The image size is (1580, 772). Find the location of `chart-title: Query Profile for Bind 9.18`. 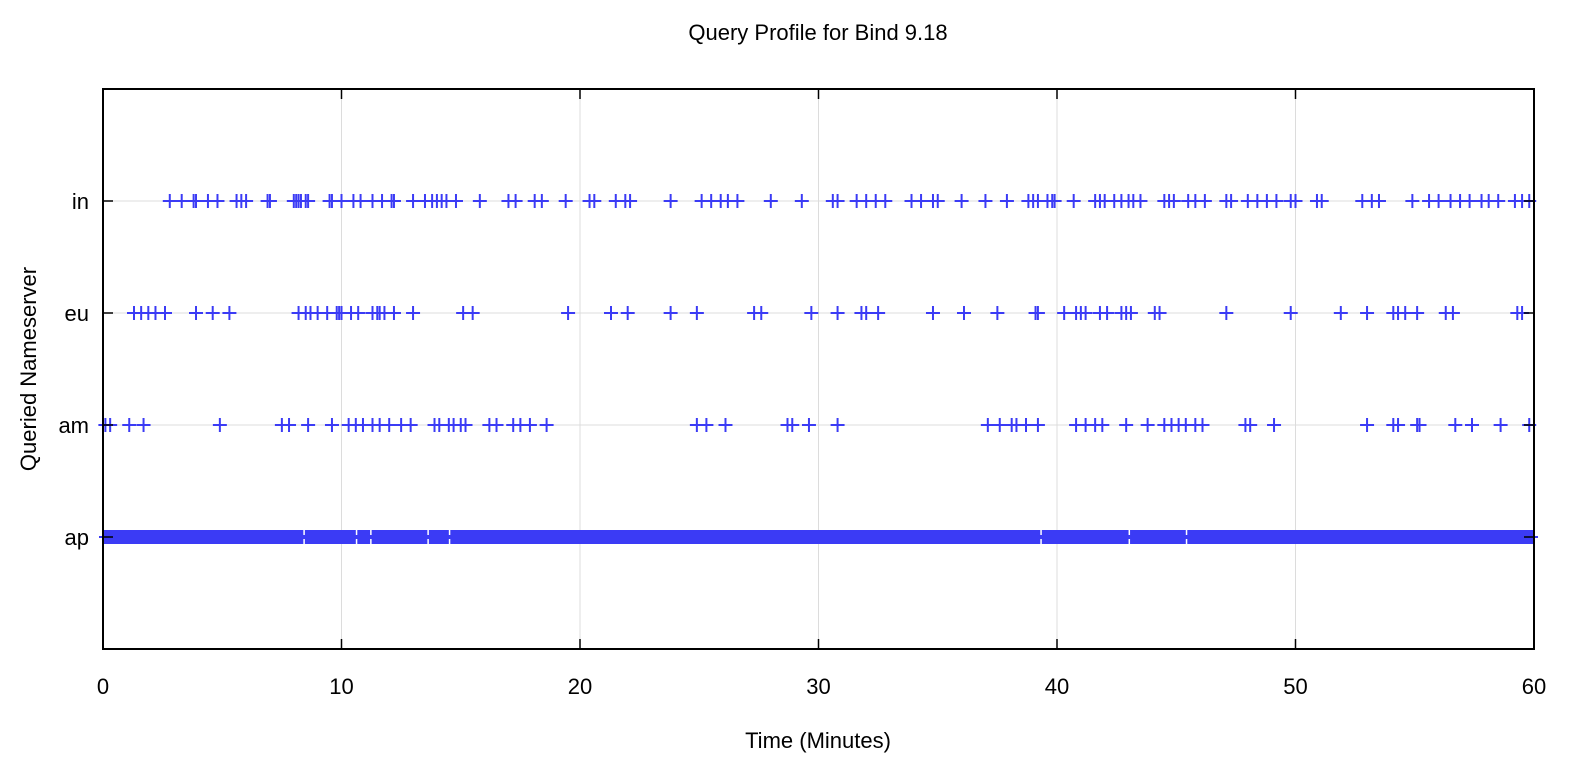

chart-title: Query Profile for Bind 9.18 is located at coordinates (817, 32).